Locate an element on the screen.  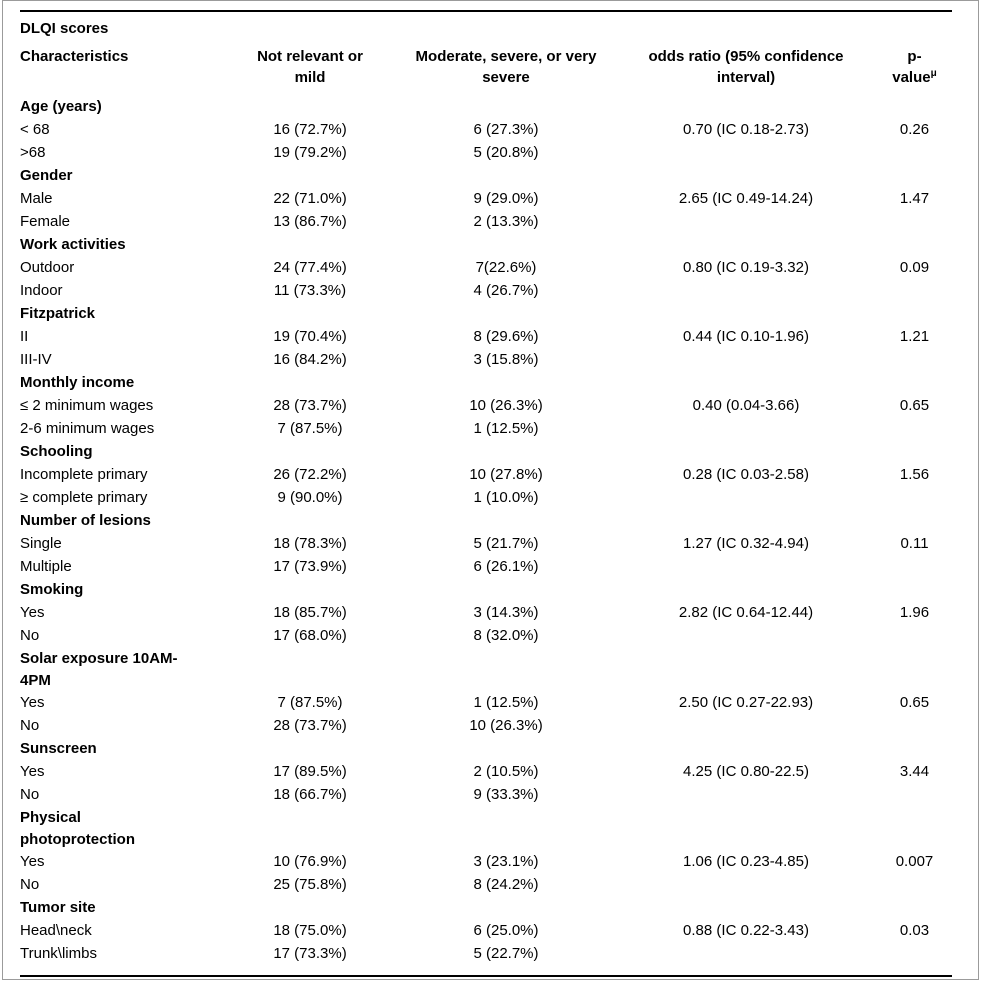
moderate-severe-cell: 5 (21.7%) is located at coordinates (506, 543).